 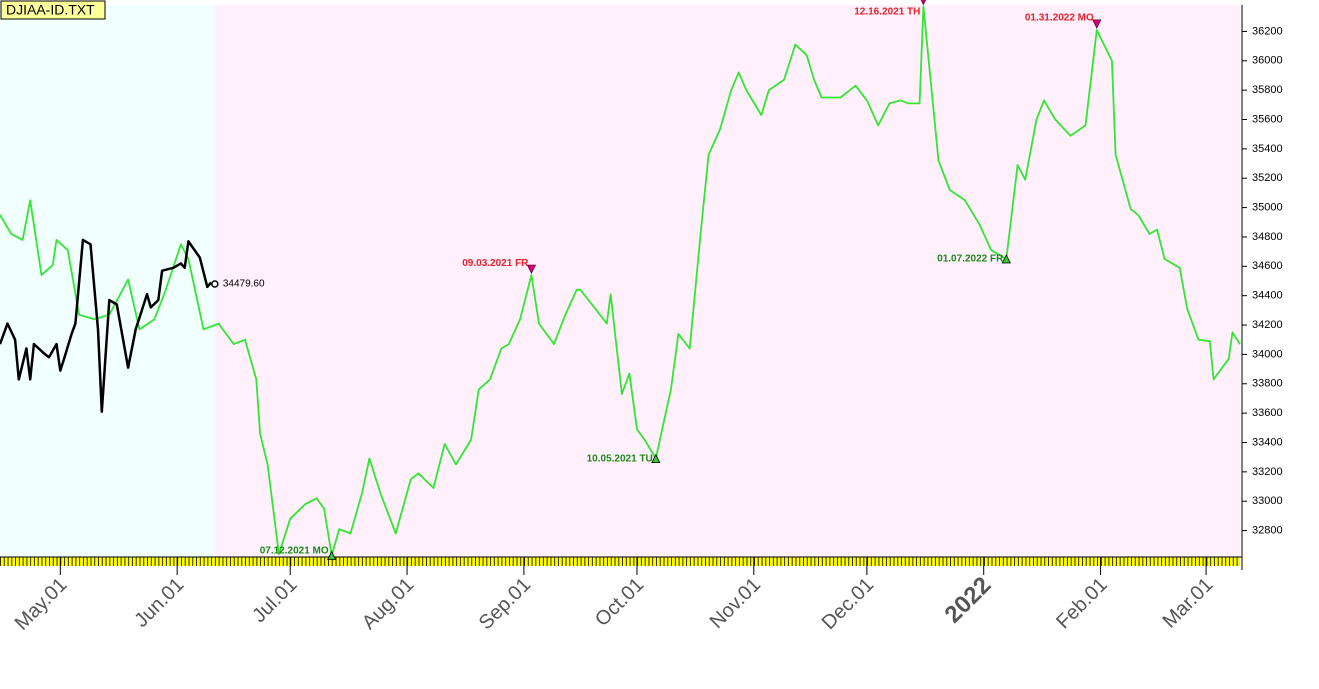 What do you see at coordinates (215, 284) in the screenshot?
I see `last-price-dot` at bounding box center [215, 284].